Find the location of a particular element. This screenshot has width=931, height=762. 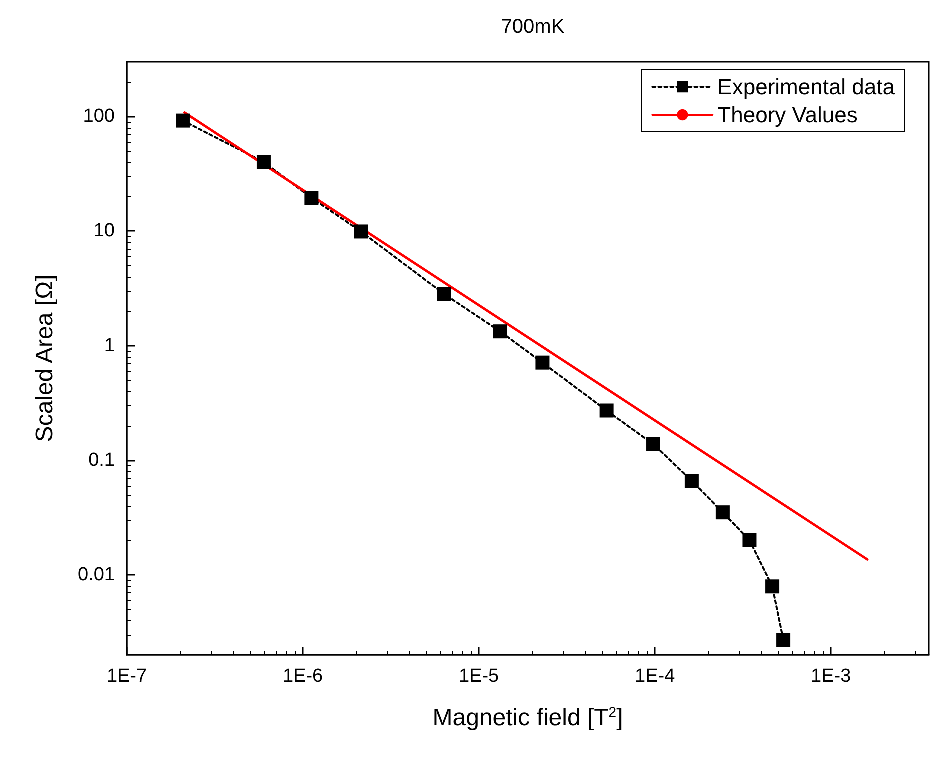

y-tick-label: 0.1 is located at coordinates (101, 460).